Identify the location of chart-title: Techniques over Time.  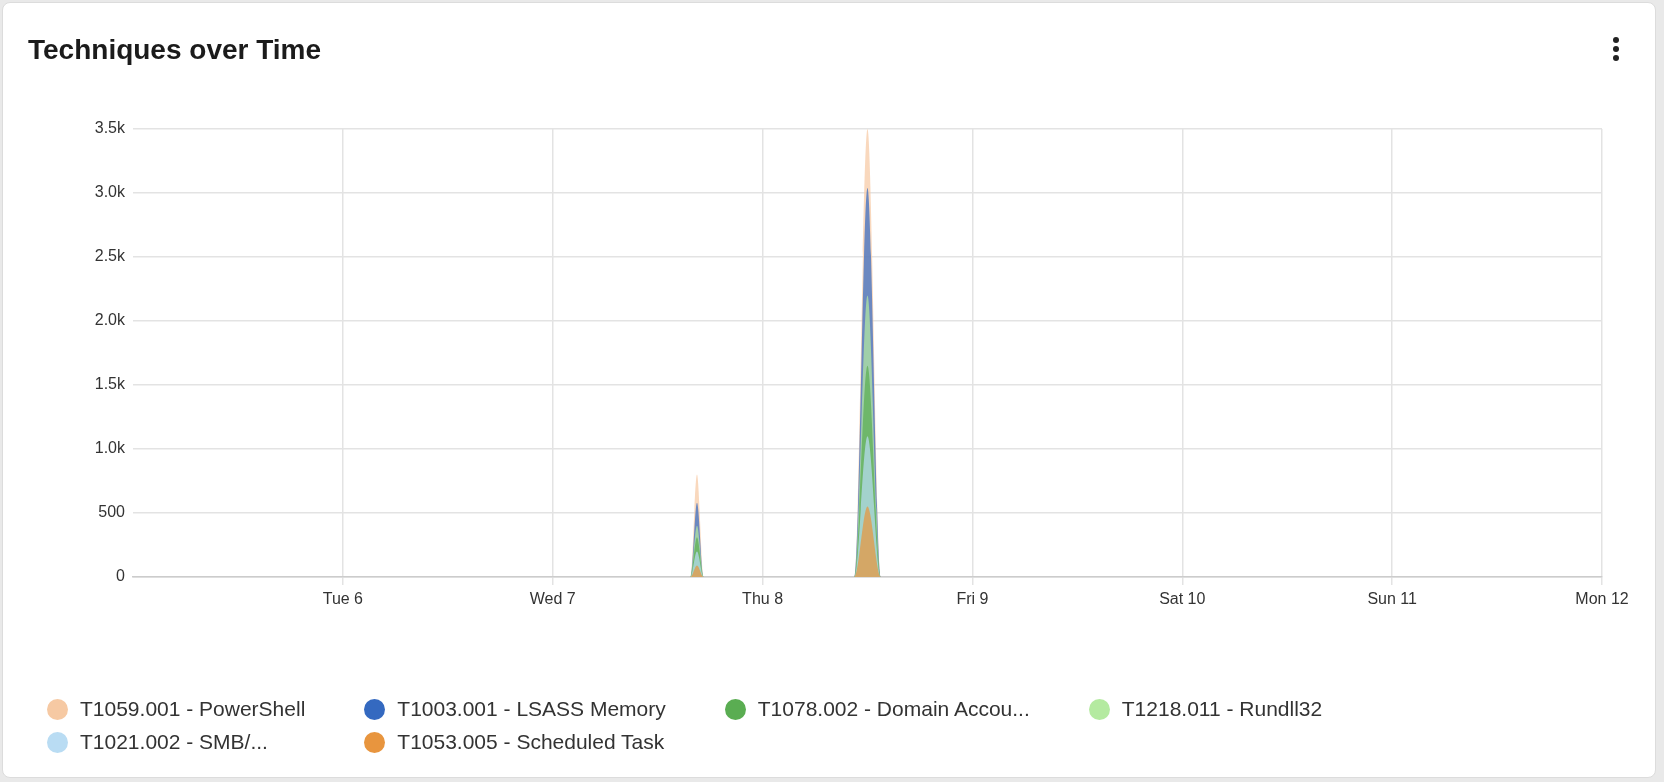
(175, 50).